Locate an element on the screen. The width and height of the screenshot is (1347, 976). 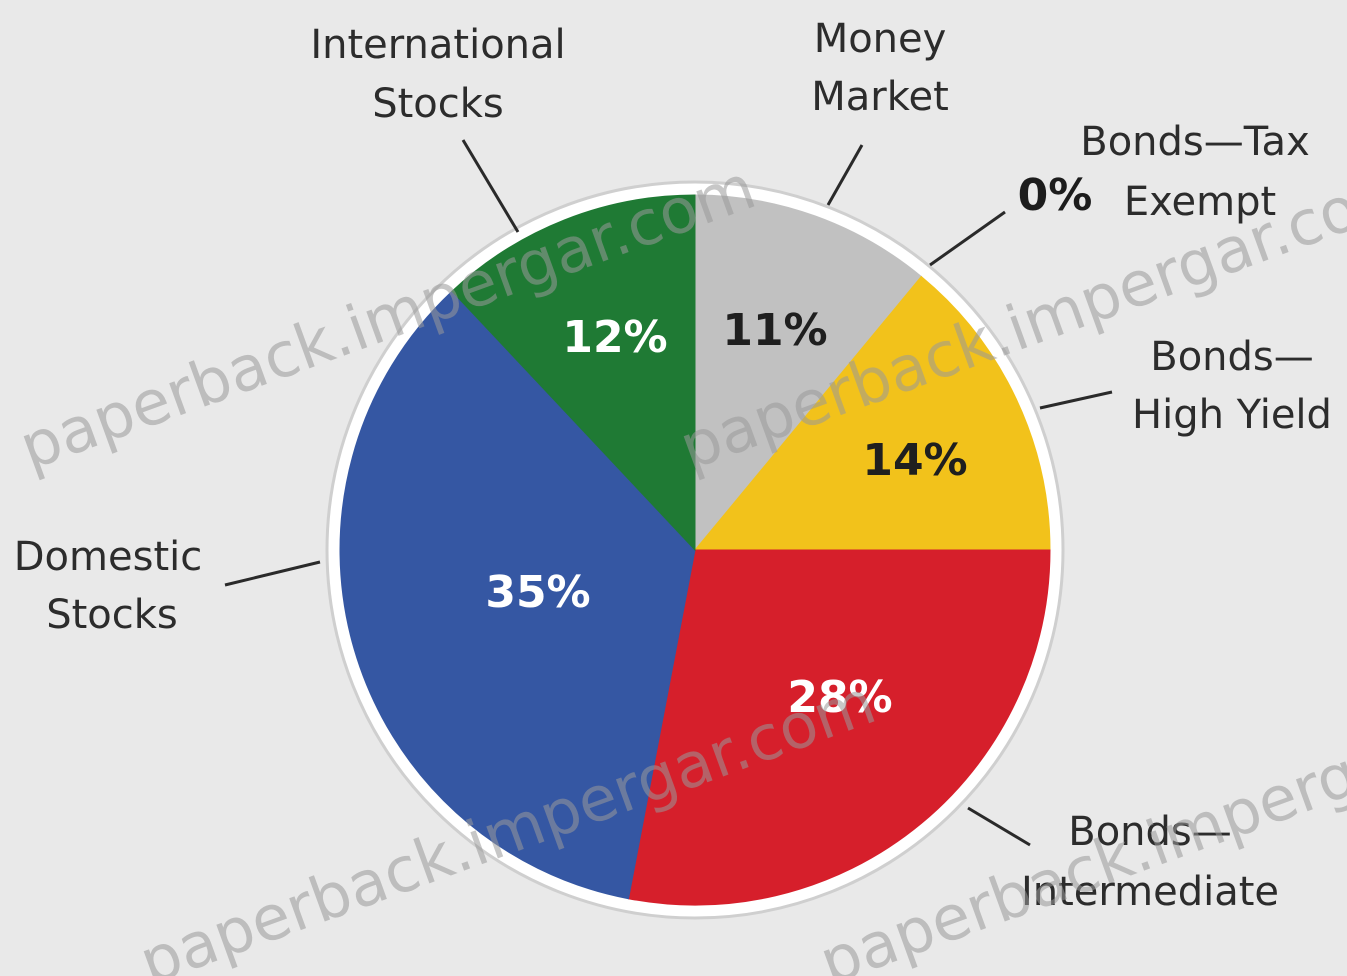
pie-slice-bonds-high-yield is located at coordinates (872, 413).